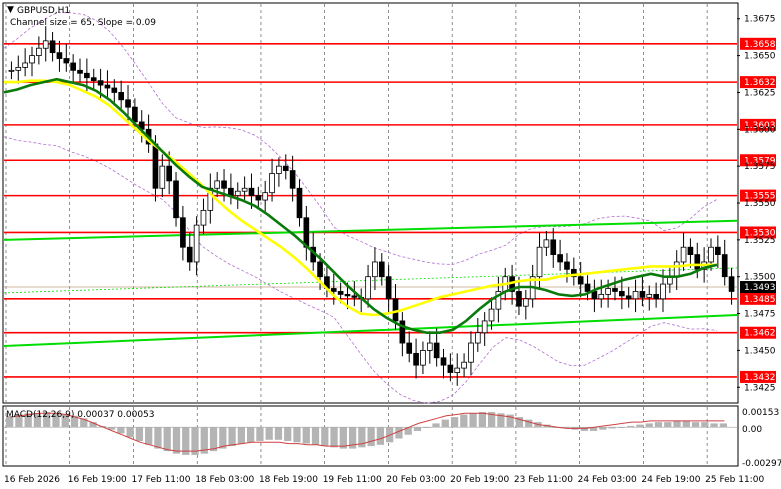 This screenshot has height=489, width=781. I want to click on channel-lower-line, so click(370, 330).